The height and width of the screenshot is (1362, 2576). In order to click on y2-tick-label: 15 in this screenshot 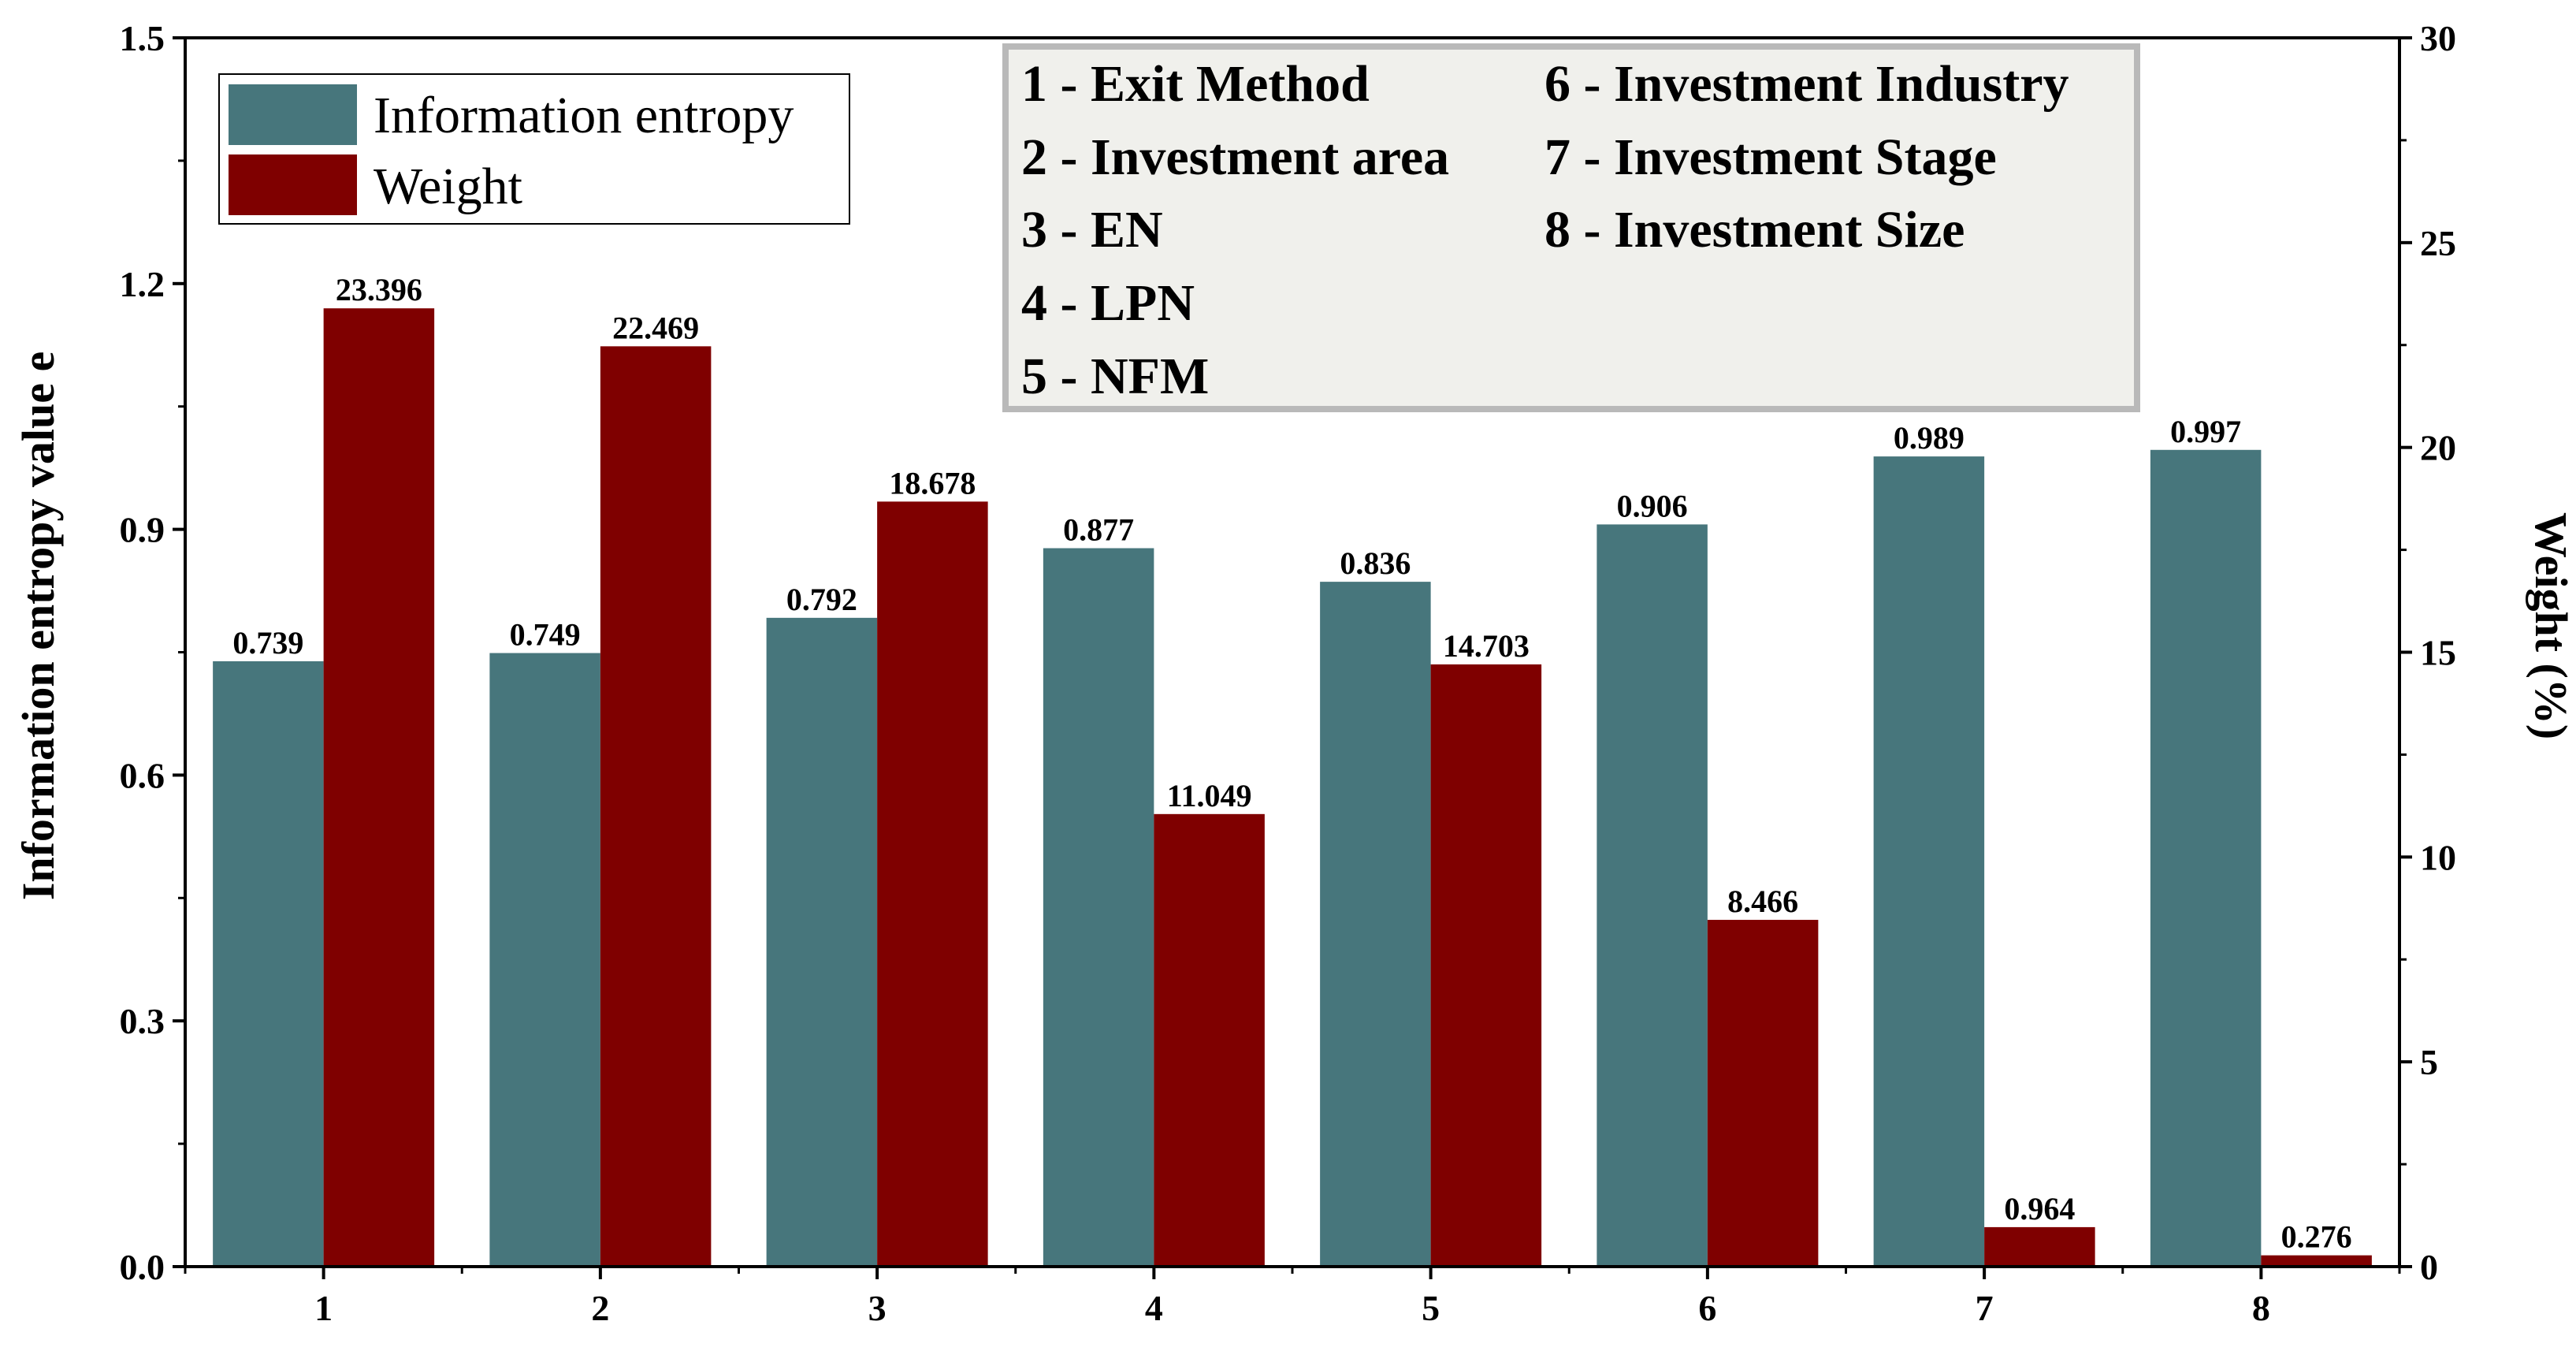, I will do `click(2438, 653)`.